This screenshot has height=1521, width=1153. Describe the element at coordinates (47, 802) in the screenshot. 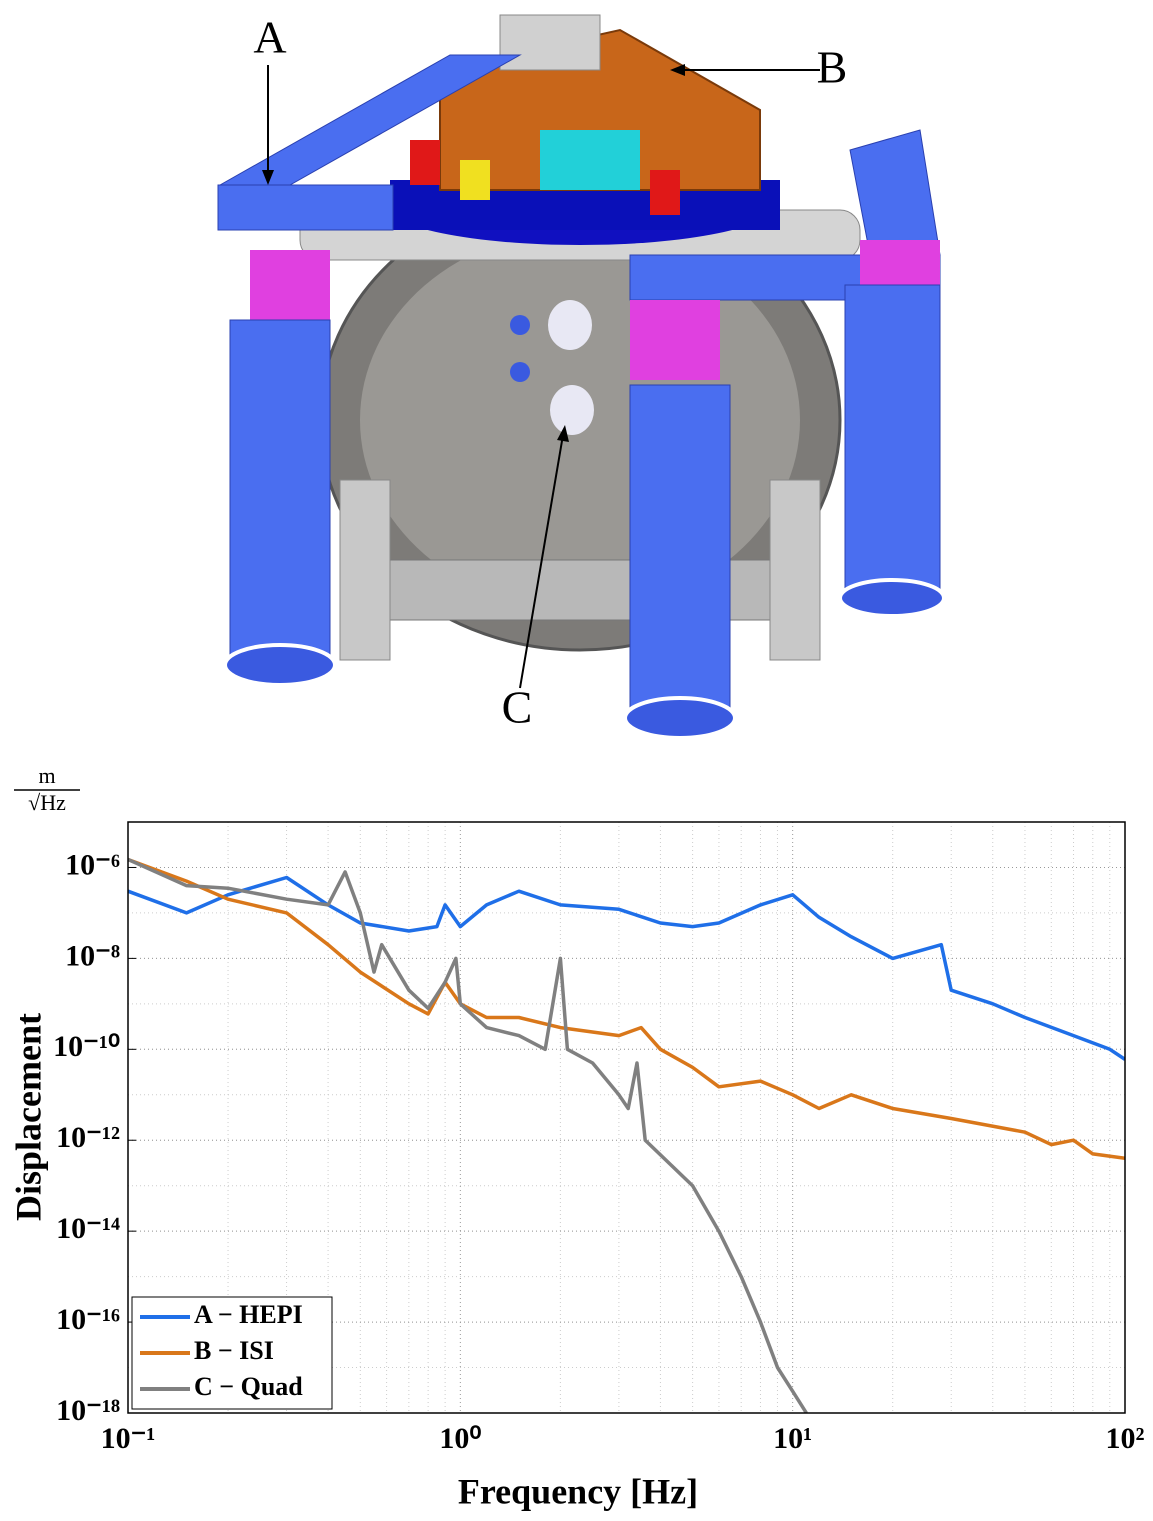

I see `unit-denominator: √Hz` at that location.